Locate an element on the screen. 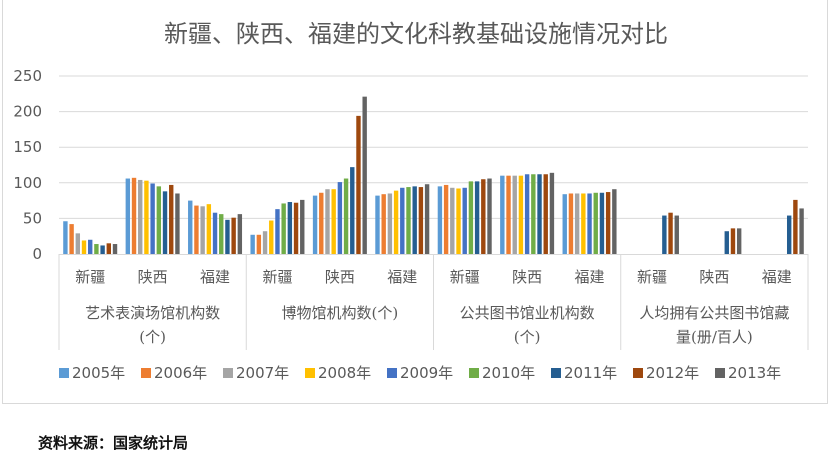  legend-item: 2010年 is located at coordinates (502, 373).